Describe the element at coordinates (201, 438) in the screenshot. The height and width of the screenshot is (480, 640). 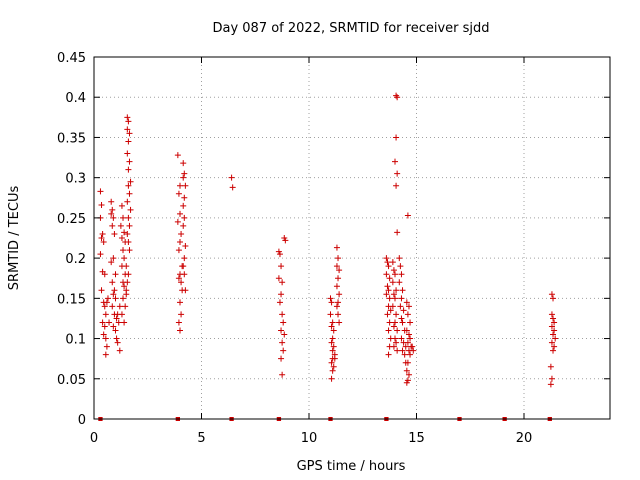
I see `x-tick-label: 5` at that location.